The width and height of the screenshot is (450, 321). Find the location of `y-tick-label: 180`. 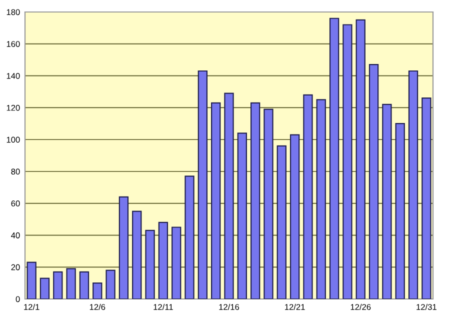

y-tick-label: 180 is located at coordinates (13, 12).